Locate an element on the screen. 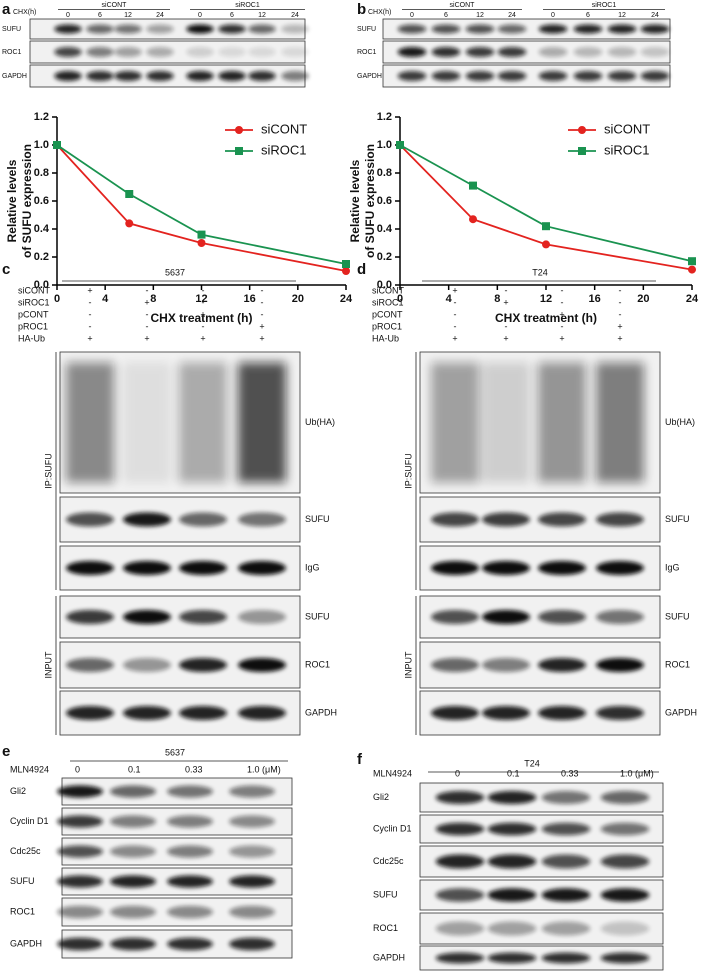 The image size is (708, 972). x-axis-label: CHX treatment (h) is located at coordinates (201, 318).